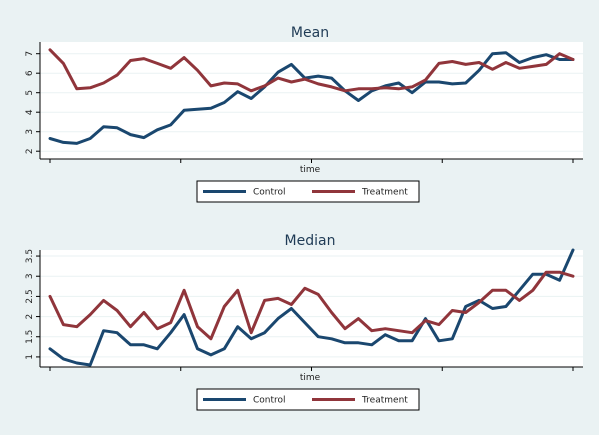 The image size is (599, 435). Describe the element at coordinates (30, 112) in the screenshot. I see `y-tick-label: 4` at that location.